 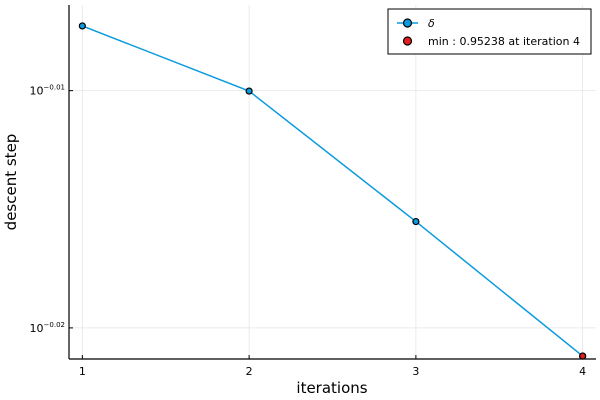 What do you see at coordinates (582, 371) in the screenshot?
I see `x-tick-label: 4` at bounding box center [582, 371].